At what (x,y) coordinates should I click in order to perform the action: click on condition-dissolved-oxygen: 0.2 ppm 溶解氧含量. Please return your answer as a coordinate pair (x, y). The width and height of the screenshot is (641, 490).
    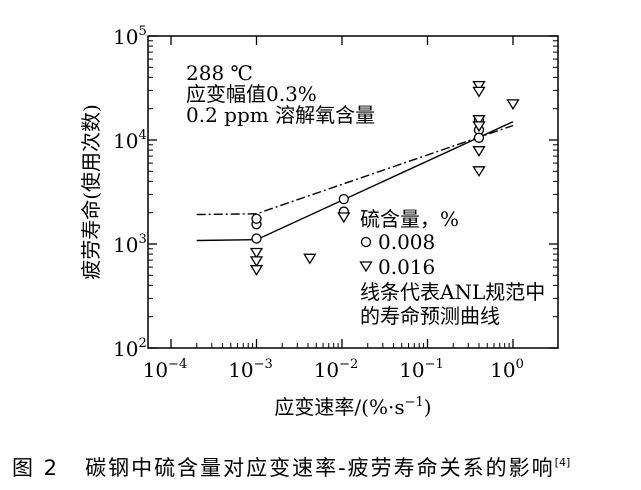
    Looking at the image, I should click on (280, 115).